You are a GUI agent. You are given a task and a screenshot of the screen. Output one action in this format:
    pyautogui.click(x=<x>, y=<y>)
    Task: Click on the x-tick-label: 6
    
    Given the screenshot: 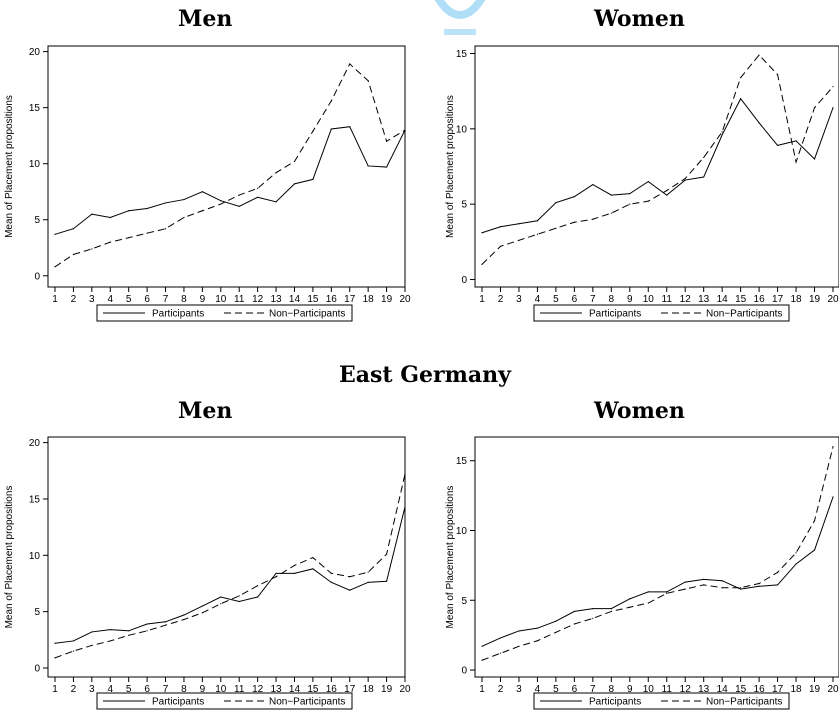 What is the action you would take?
    pyautogui.click(x=147, y=689)
    